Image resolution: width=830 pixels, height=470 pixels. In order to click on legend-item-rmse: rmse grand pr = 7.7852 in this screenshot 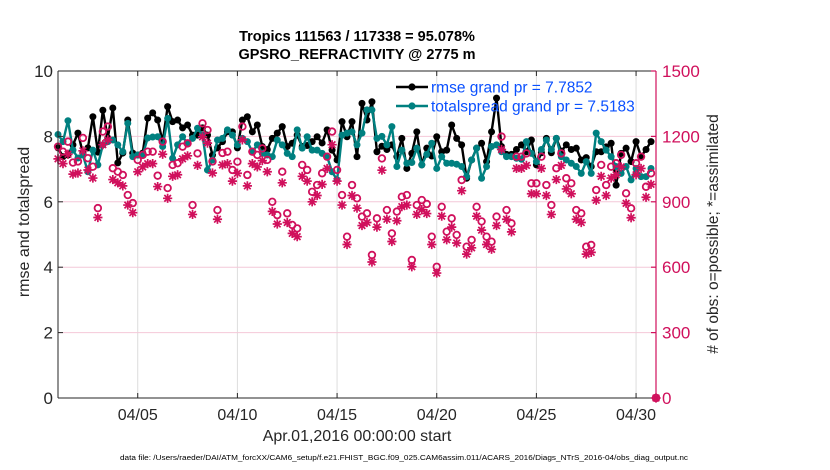, I will do `click(494, 88)`.